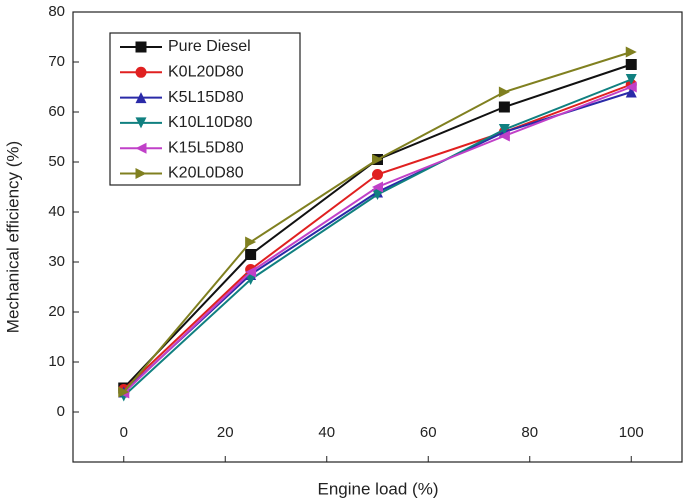 The width and height of the screenshot is (685, 501). Describe the element at coordinates (326, 432) in the screenshot. I see `x-tick-label: 40` at that location.